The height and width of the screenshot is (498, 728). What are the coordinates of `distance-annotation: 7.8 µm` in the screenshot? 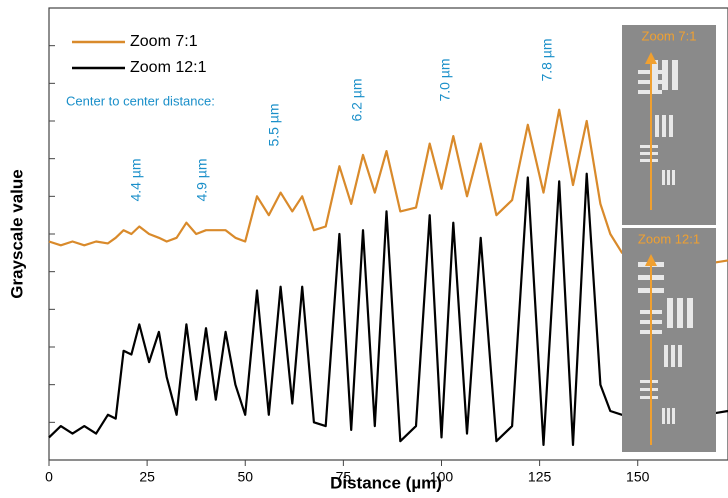 It's located at (547, 59).